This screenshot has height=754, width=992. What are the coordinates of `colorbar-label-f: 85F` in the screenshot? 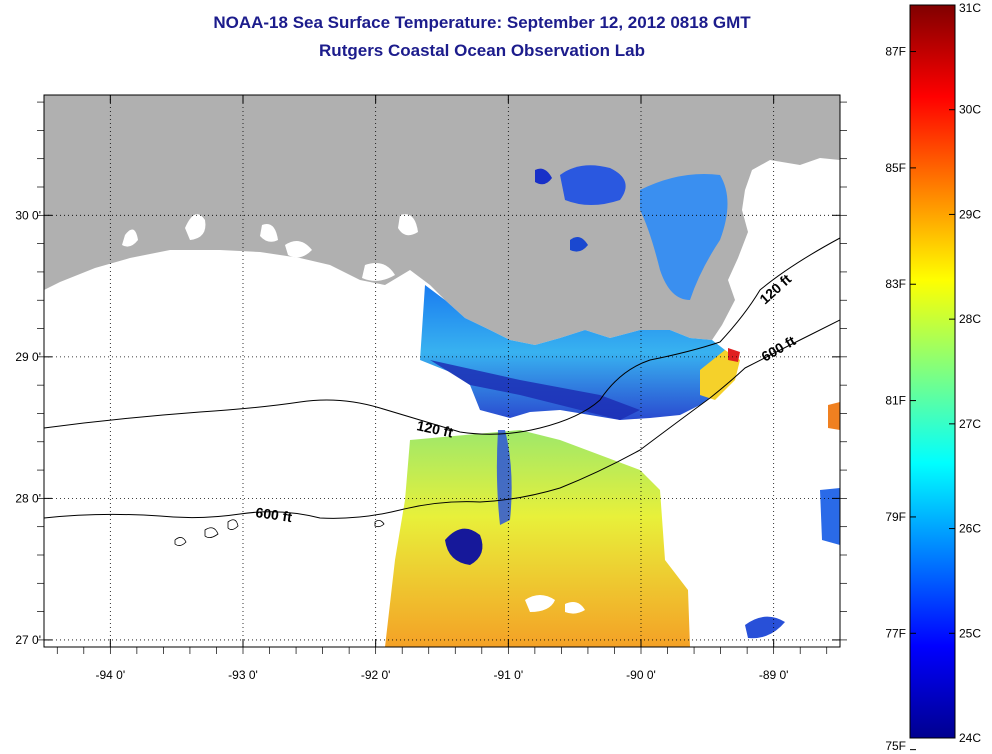 It's located at (895, 168).